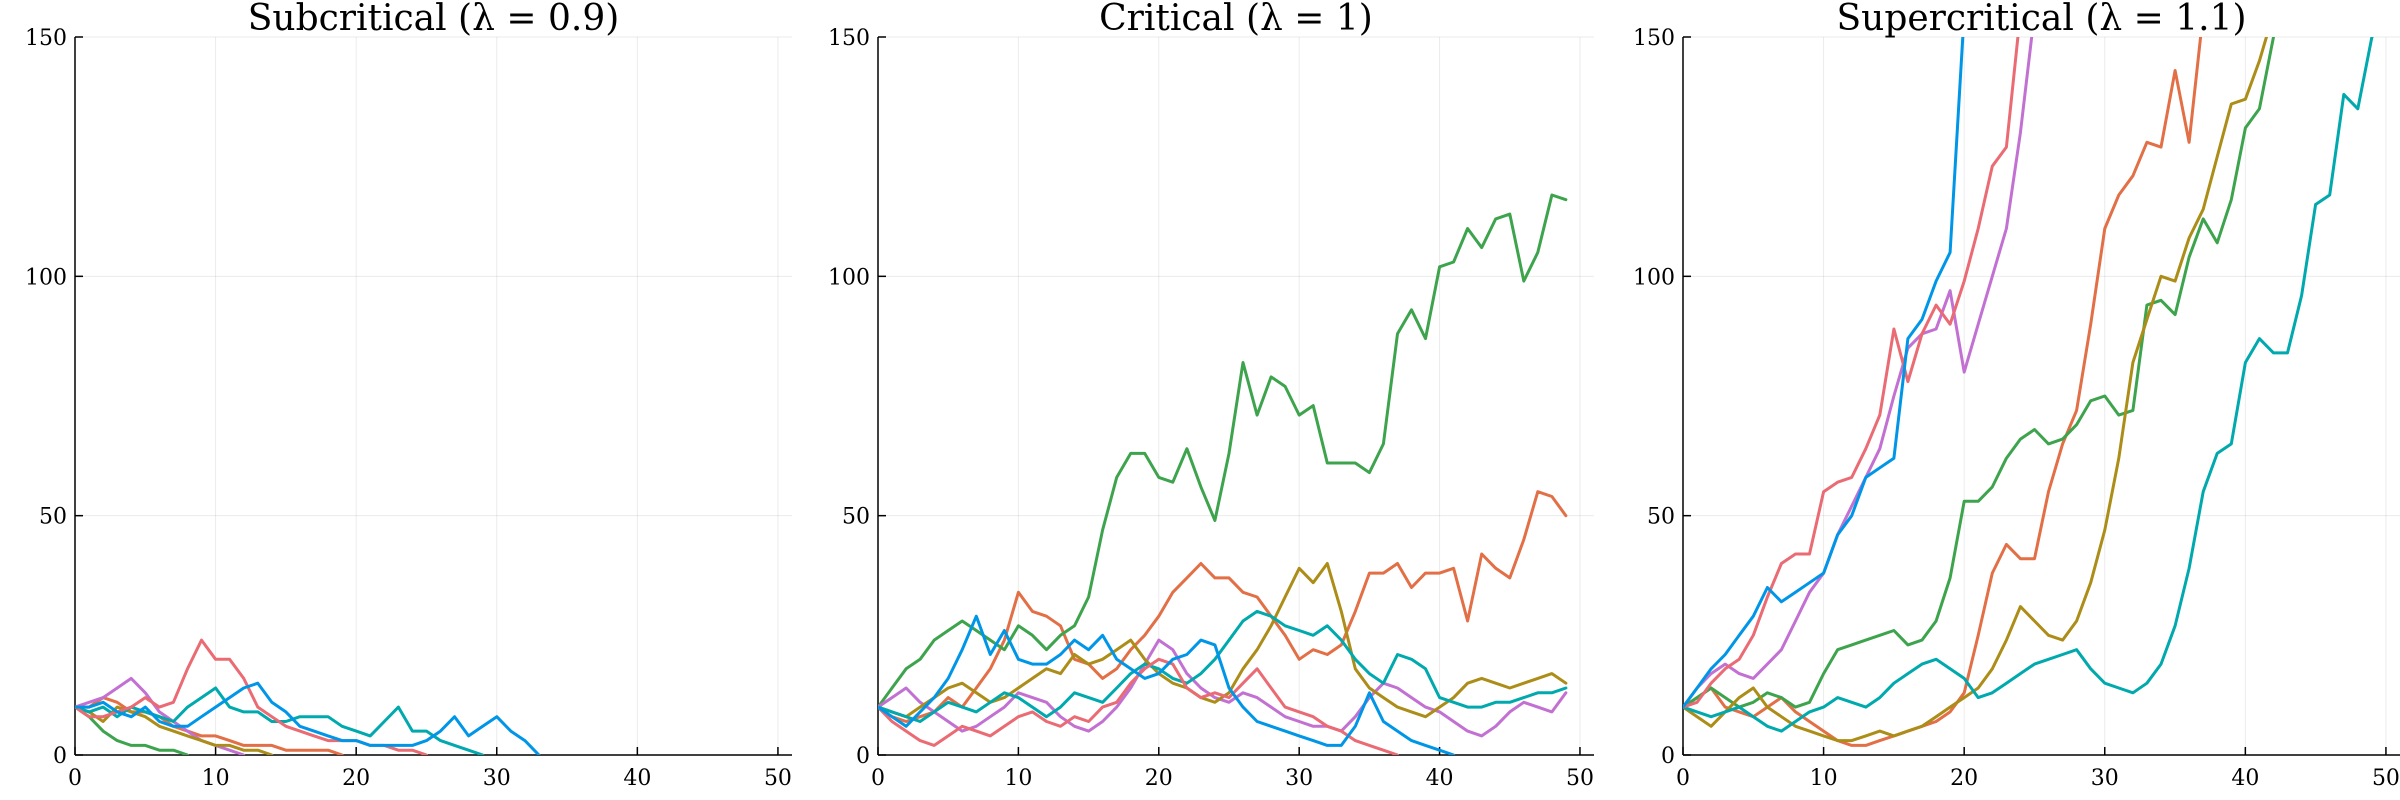 The height and width of the screenshot is (800, 2400). What do you see at coordinates (1236, 19) in the screenshot?
I see `chart-title: Critical (λ = 1)` at bounding box center [1236, 19].